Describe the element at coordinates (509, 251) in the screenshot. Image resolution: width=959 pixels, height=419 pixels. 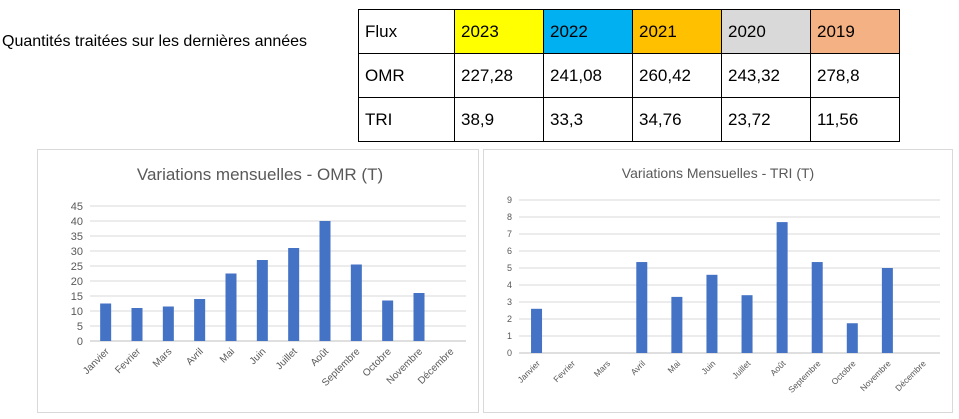
I see `y-tick-label: 6` at that location.